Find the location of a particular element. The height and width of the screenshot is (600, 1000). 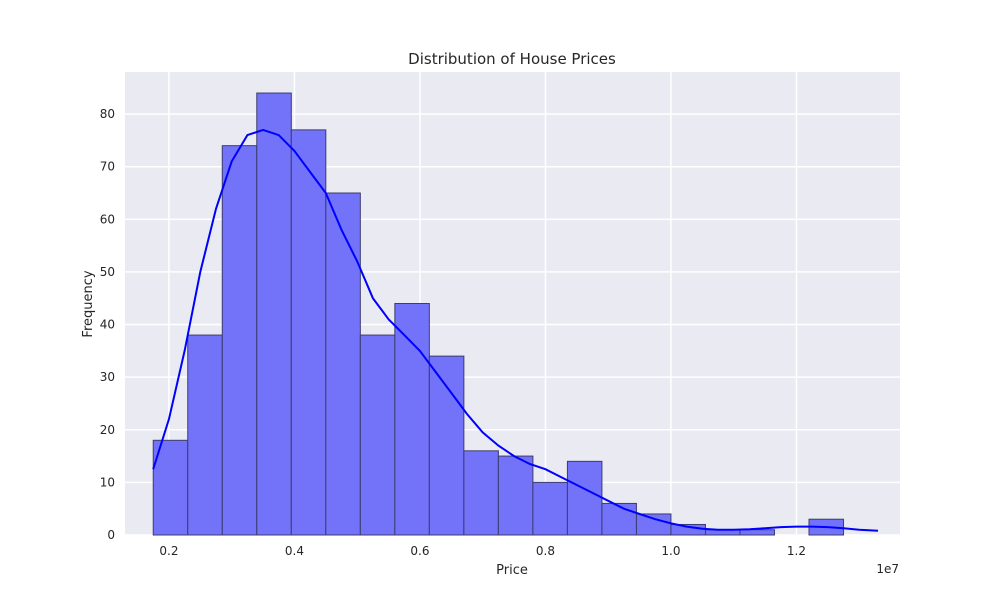

x-tick-label: 1.0 is located at coordinates (670, 551).